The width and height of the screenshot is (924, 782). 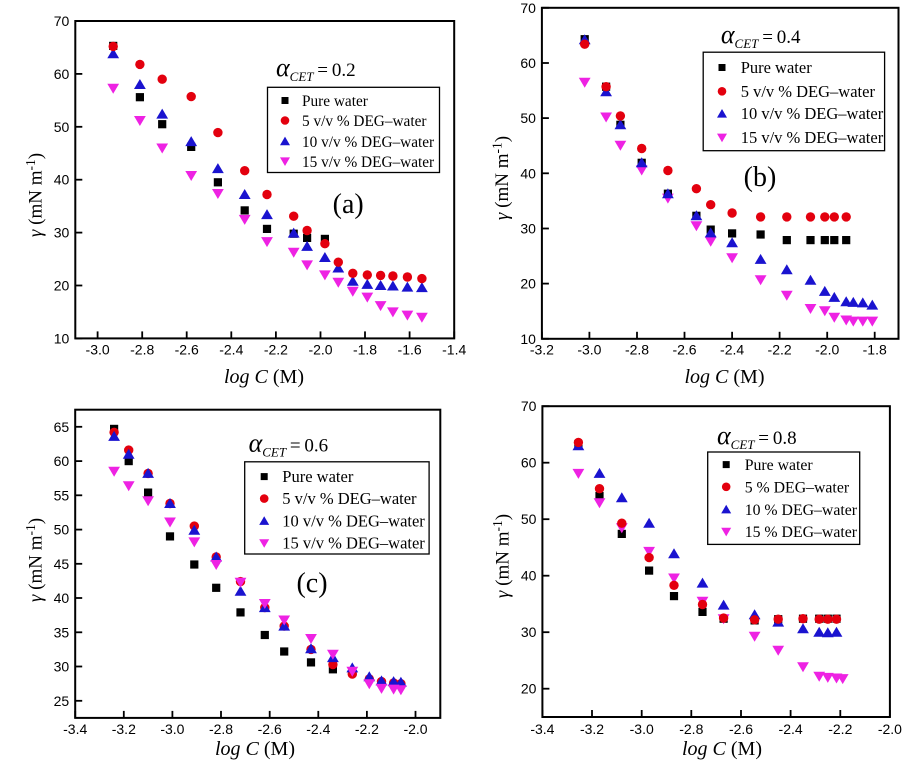 I want to click on svg-text: αCET = 0.6, so click(x=289, y=444).